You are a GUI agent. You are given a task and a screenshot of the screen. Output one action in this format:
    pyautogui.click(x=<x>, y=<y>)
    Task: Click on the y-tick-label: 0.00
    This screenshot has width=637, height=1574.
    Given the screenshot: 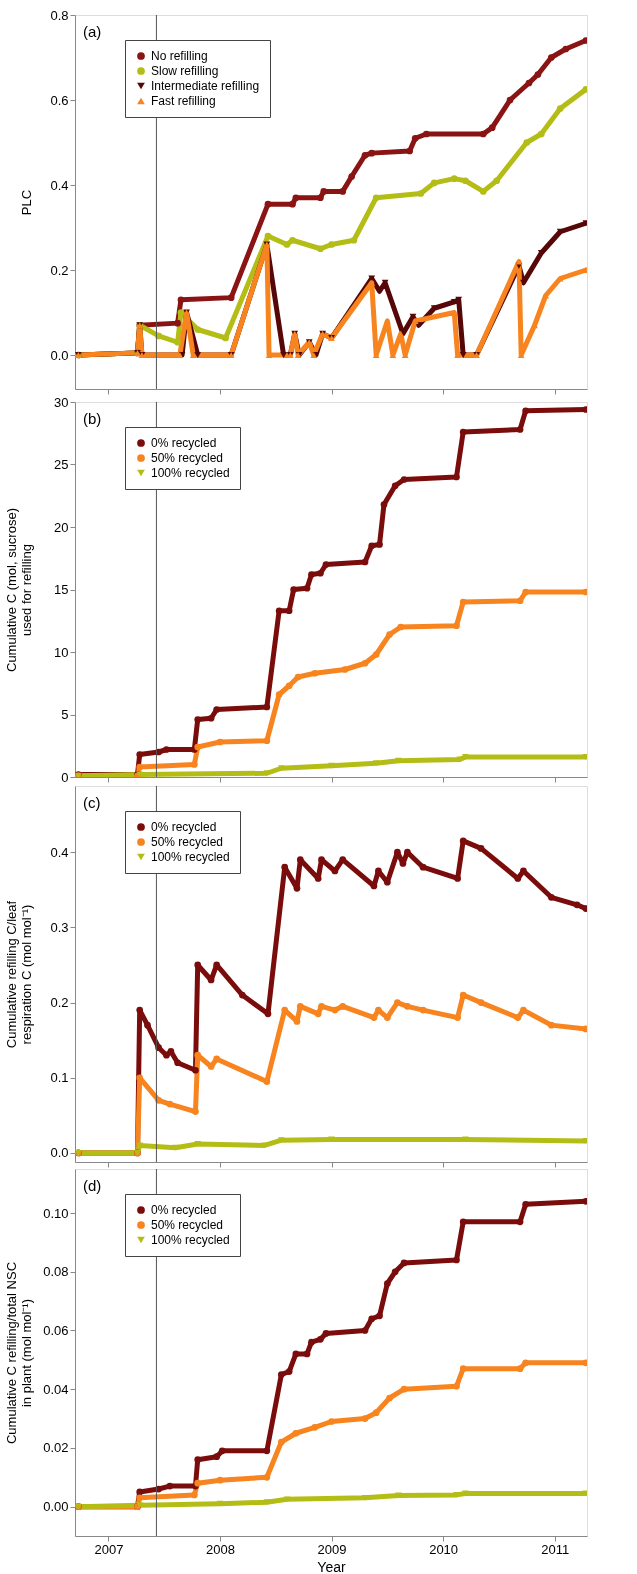 What is the action you would take?
    pyautogui.click(x=56, y=1507)
    